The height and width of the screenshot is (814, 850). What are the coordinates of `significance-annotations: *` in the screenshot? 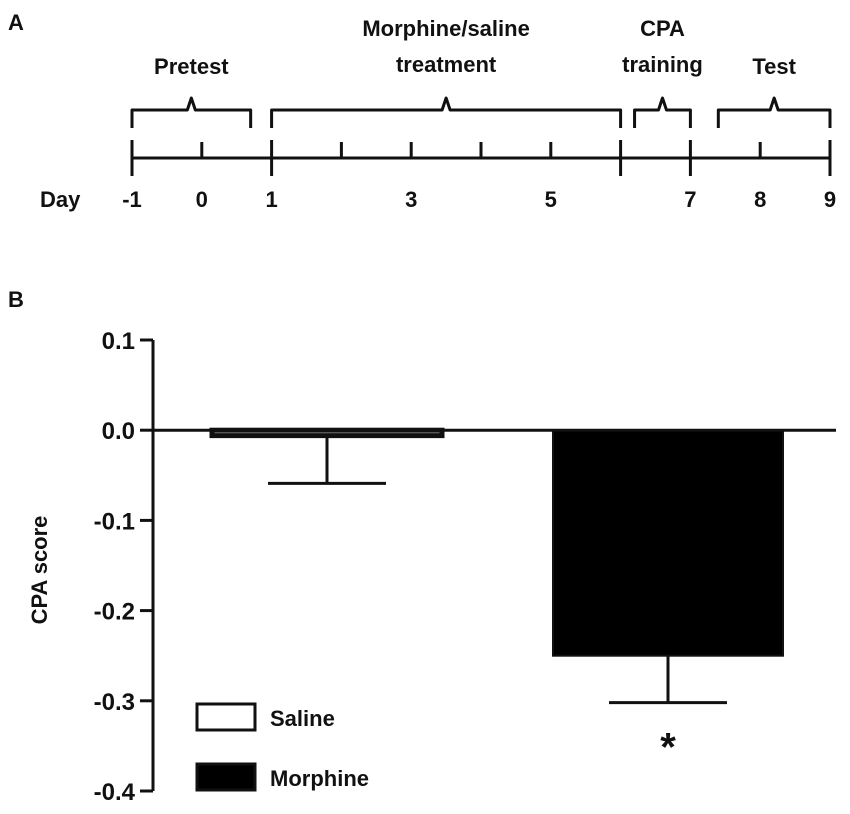 It's located at (668, 748).